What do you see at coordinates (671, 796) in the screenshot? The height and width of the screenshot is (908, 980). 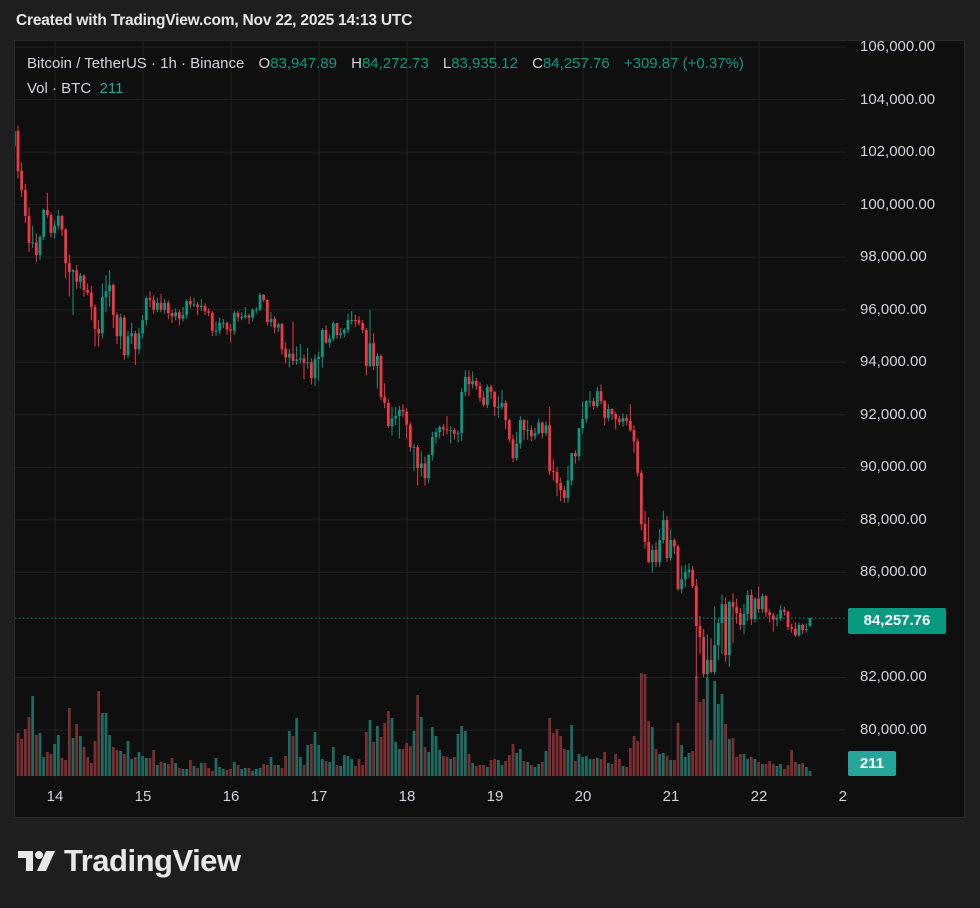 I see `time-tick-label: 21` at bounding box center [671, 796].